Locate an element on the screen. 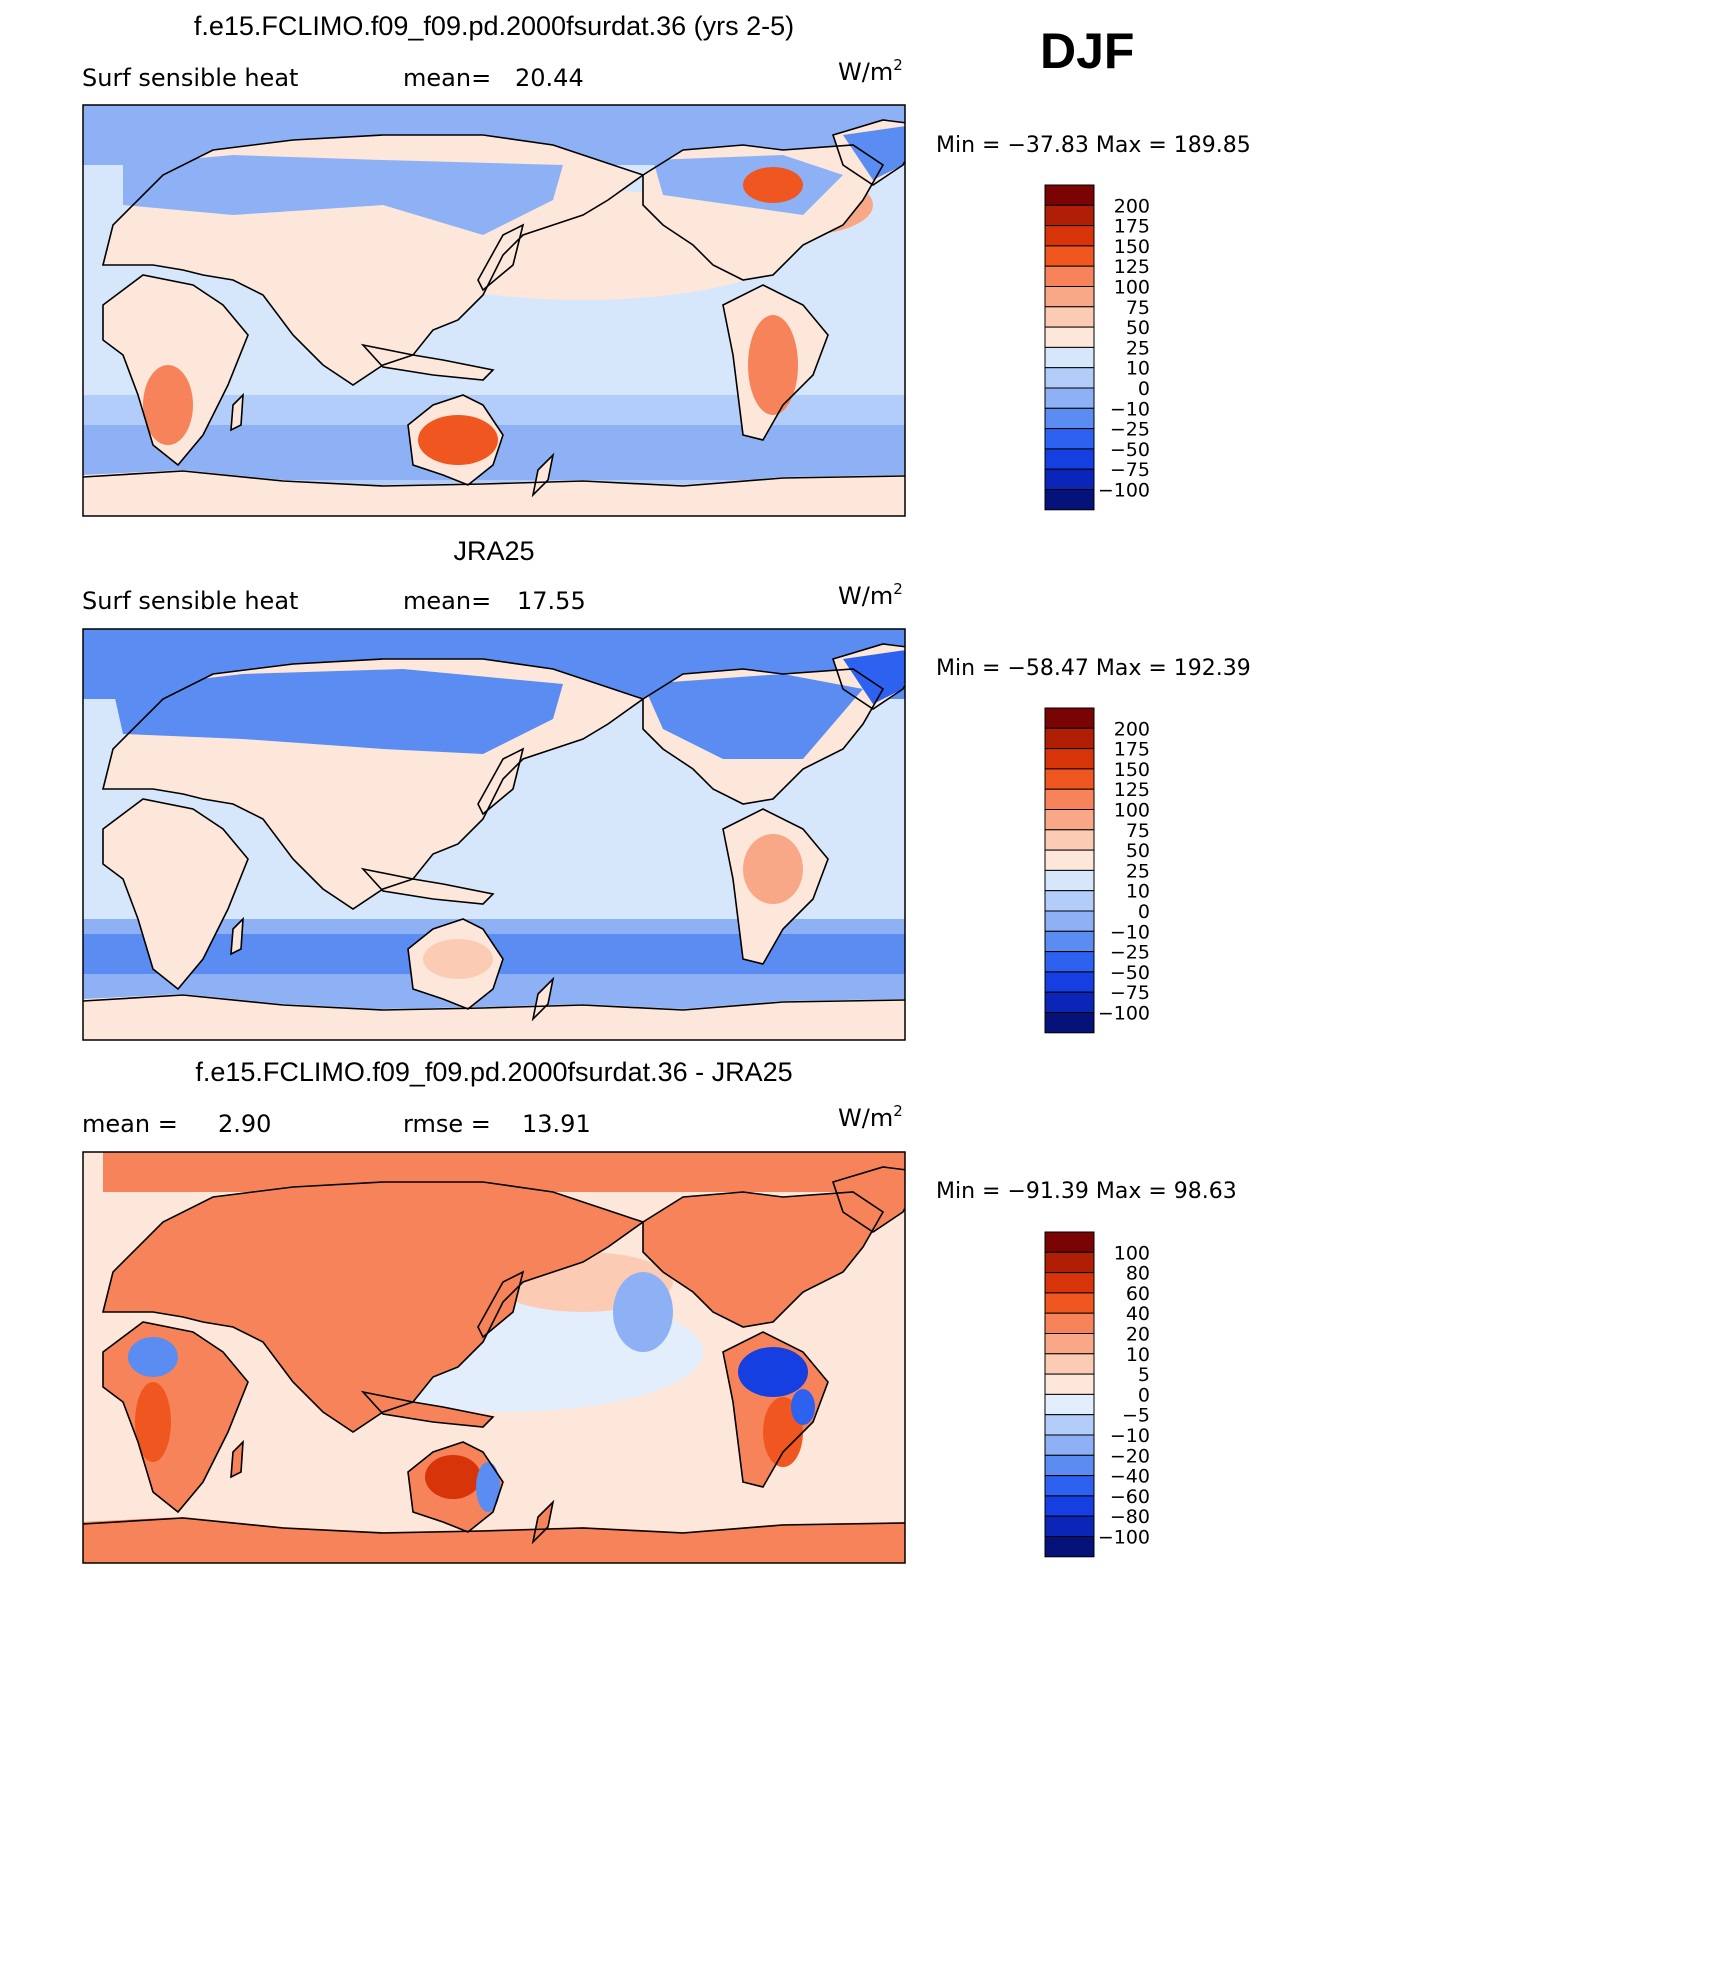 The image size is (1710, 1979). colorbar-tick-label: 75 is located at coordinates (1138, 831).